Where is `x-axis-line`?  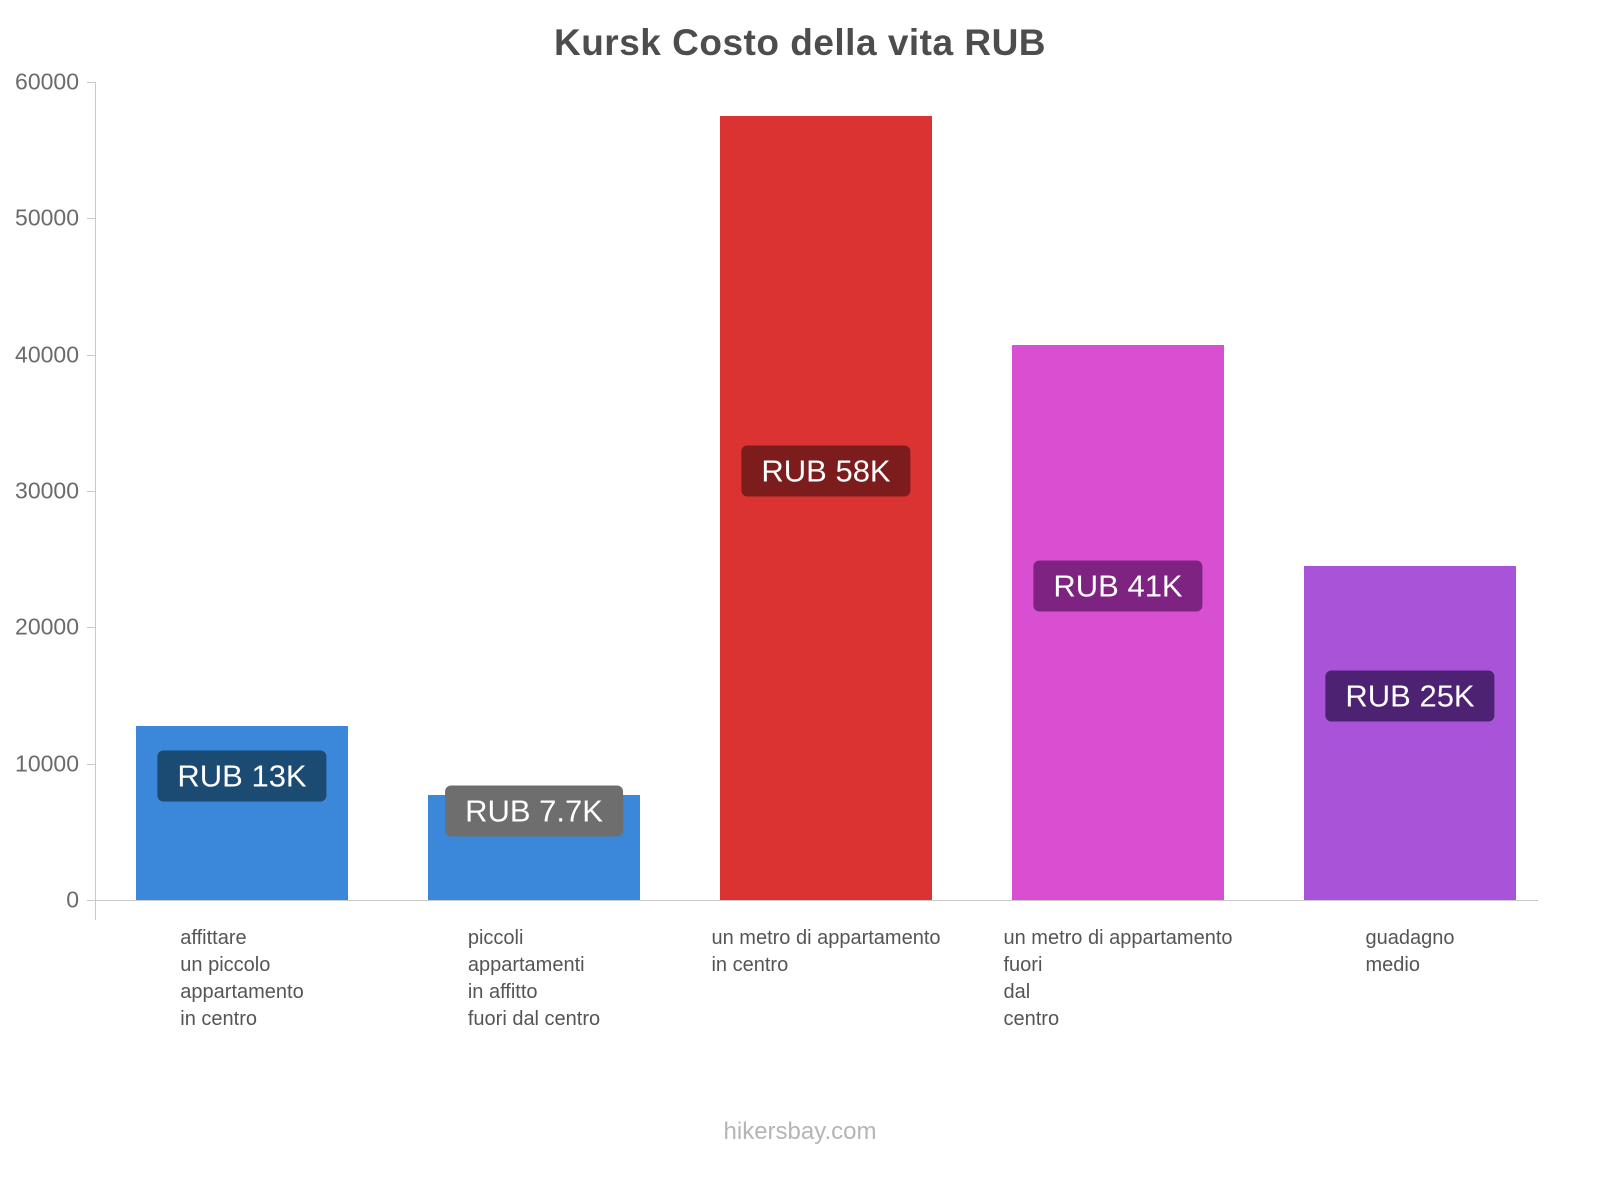 x-axis-line is located at coordinates (817, 900).